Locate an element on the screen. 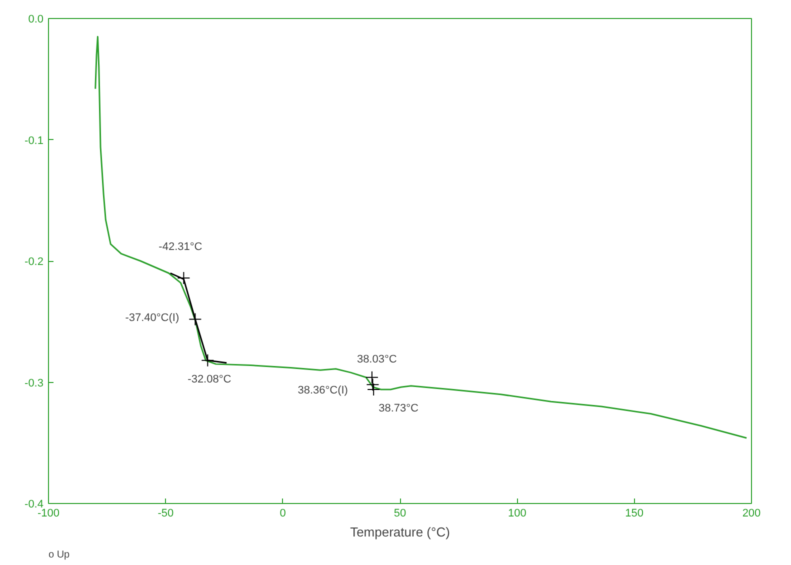 Image resolution: width=791 pixels, height=565 pixels. x-tick-label: 100 is located at coordinates (517, 514).